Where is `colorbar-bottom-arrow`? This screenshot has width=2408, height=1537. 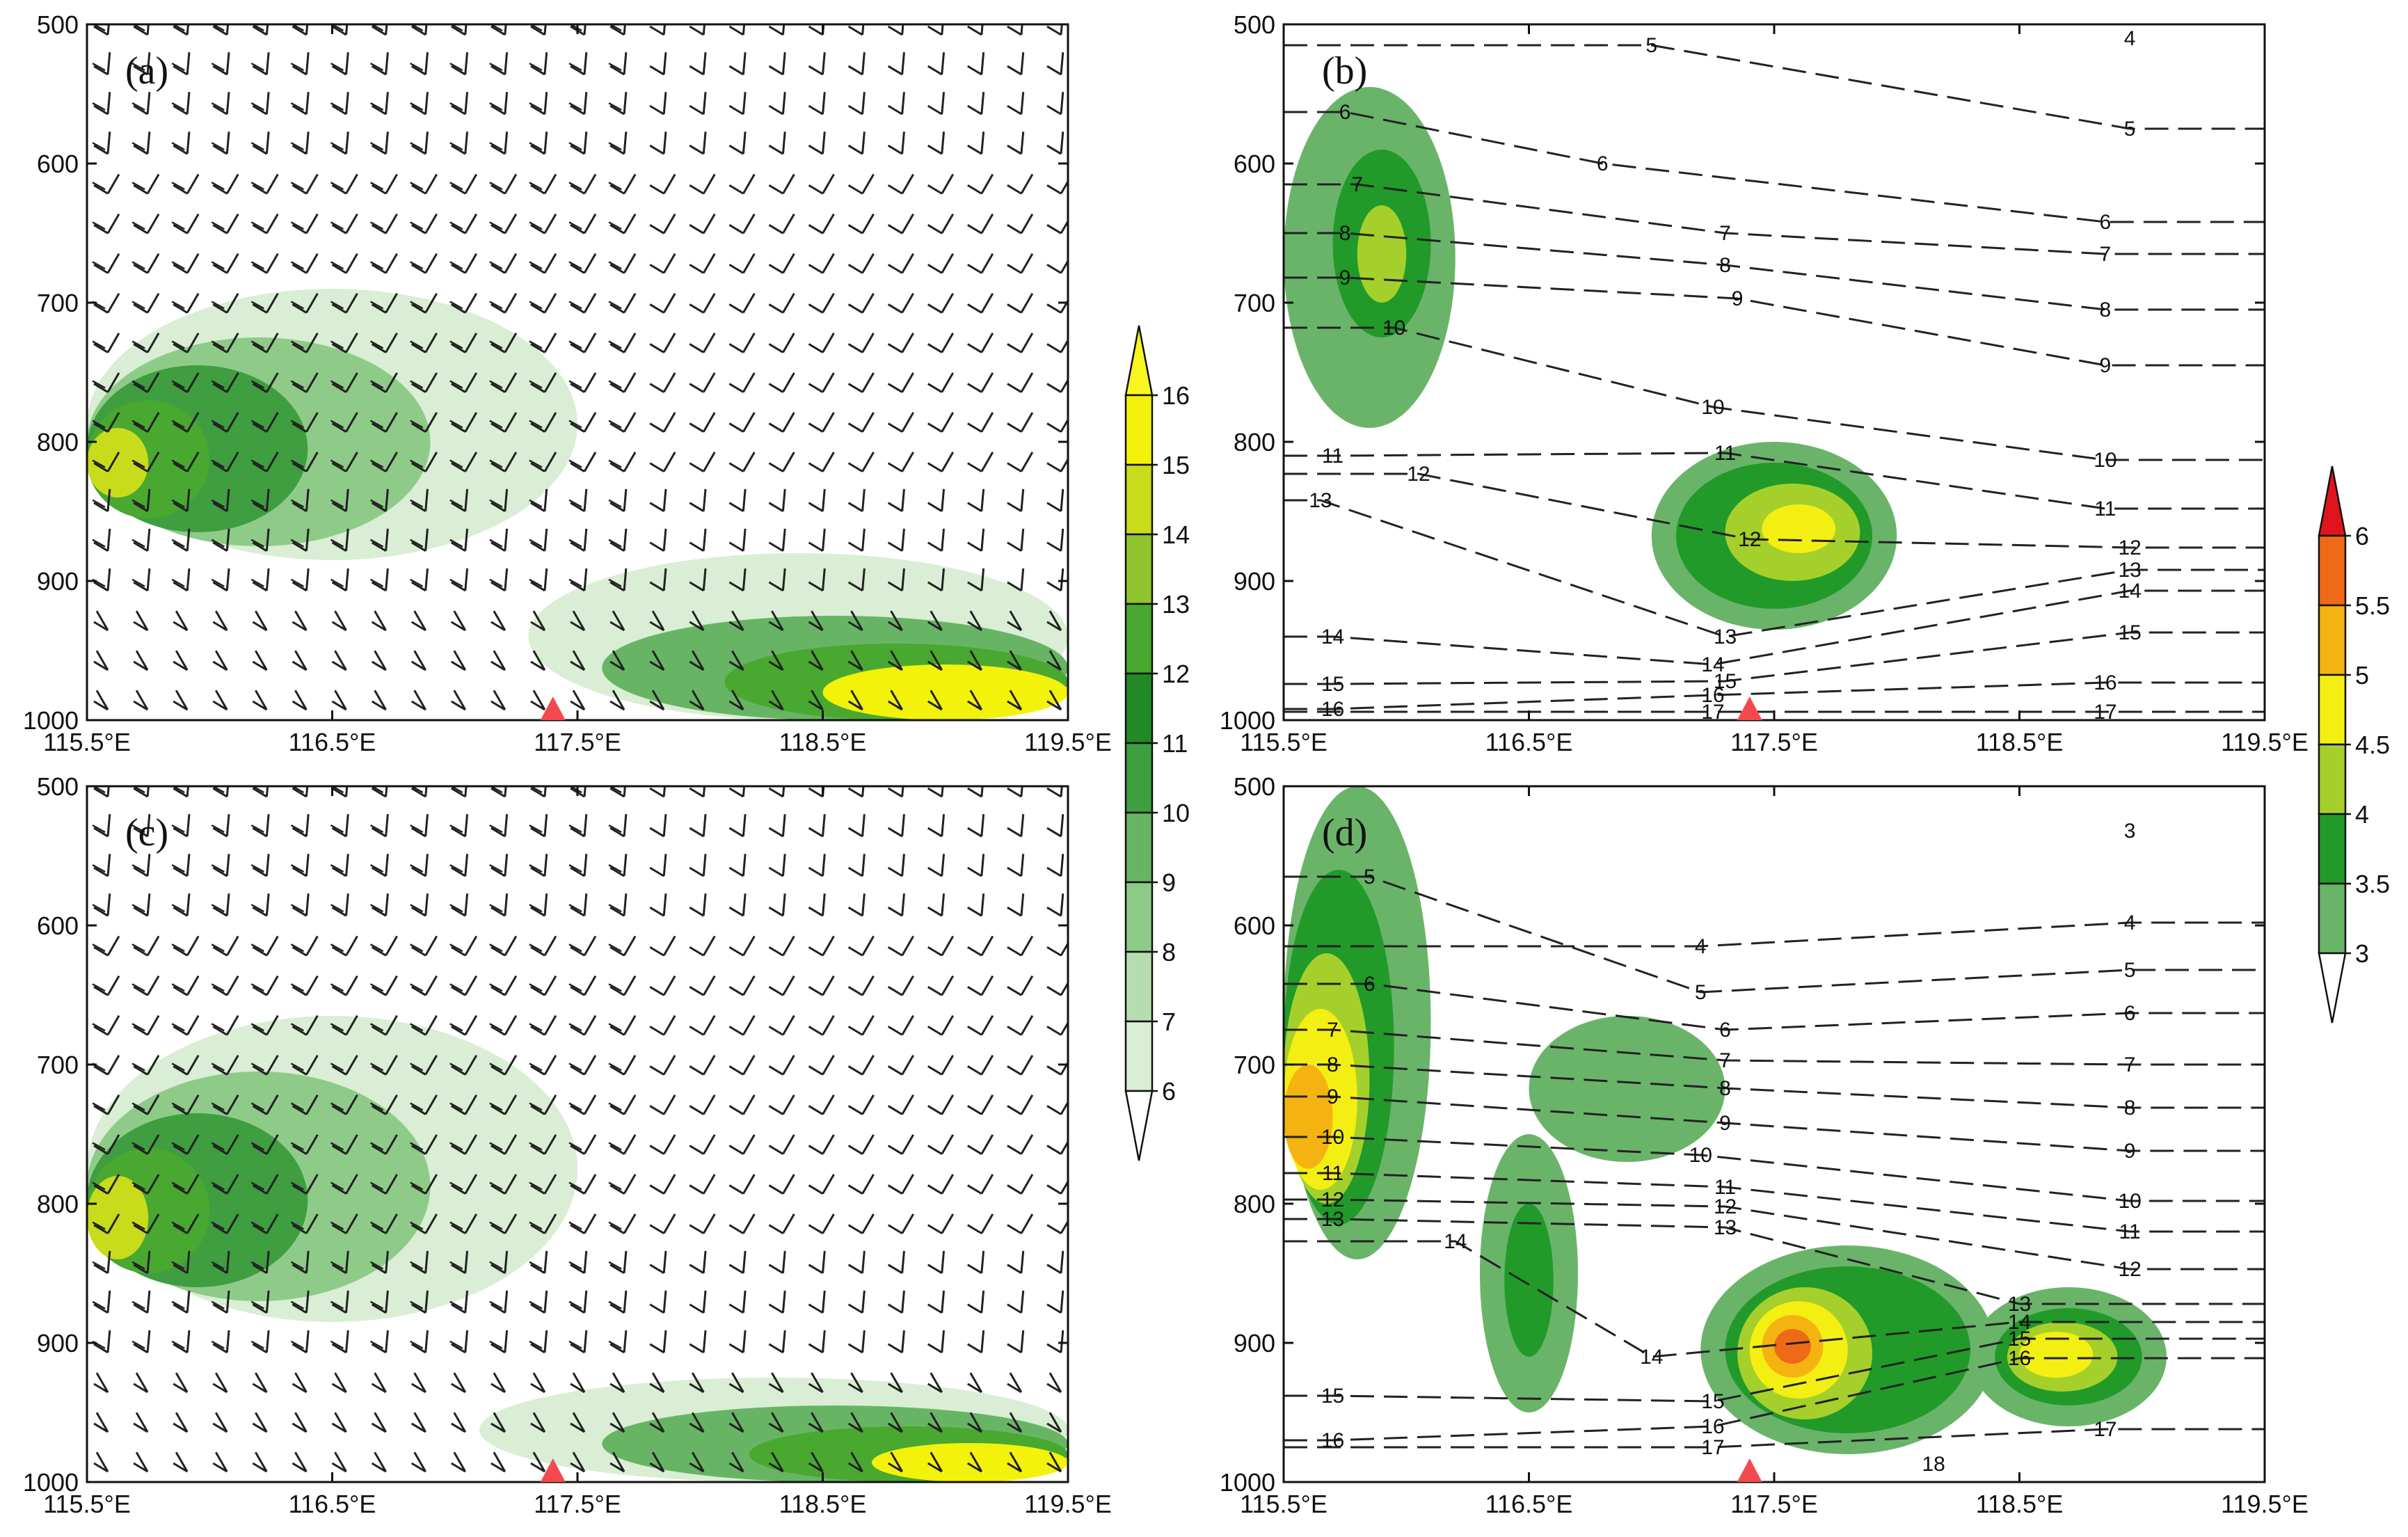
colorbar-bottom-arrow is located at coordinates (1139, 1125).